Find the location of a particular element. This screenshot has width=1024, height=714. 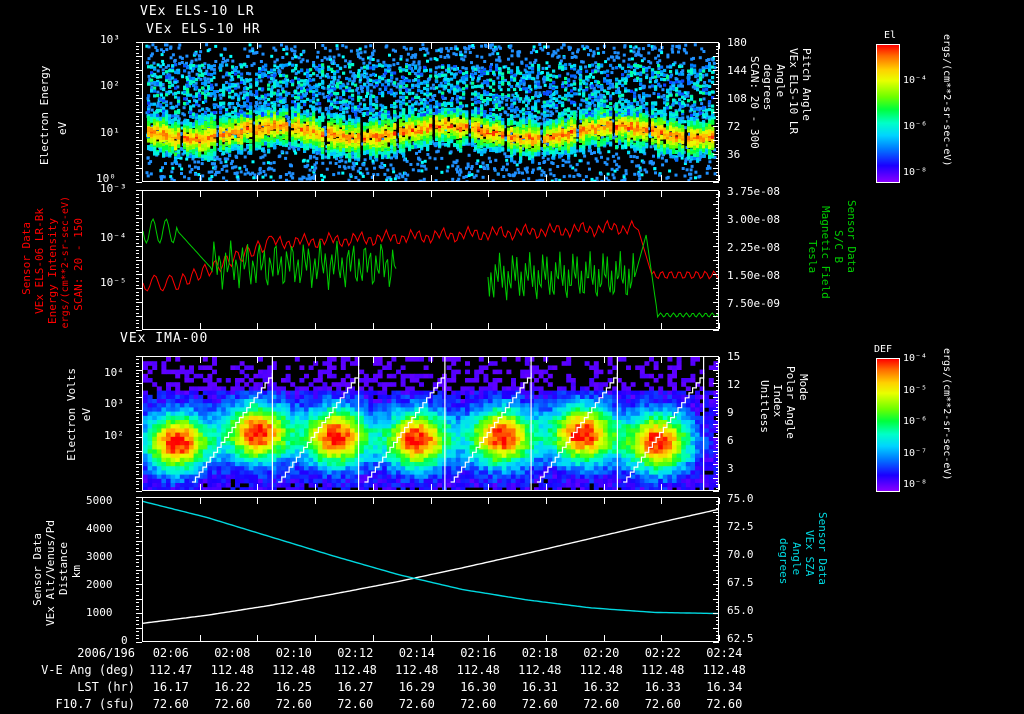

bottom-time-cell: 02:12 is located at coordinates (356, 653).